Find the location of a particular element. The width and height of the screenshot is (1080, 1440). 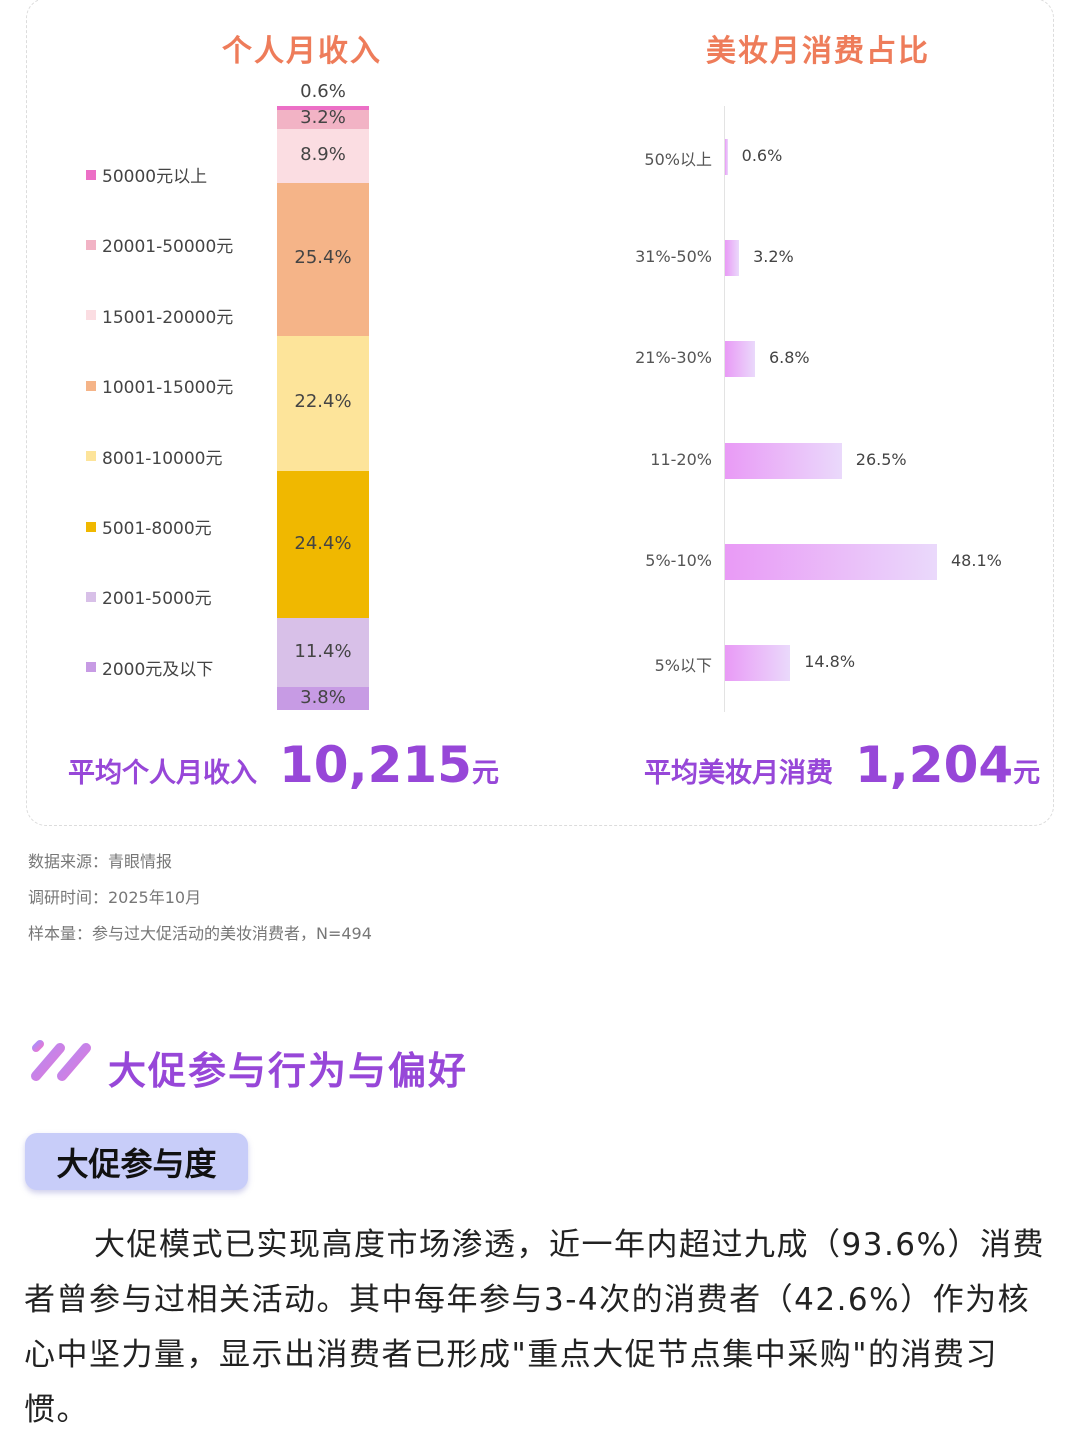

beauty-value-label-3: 26.5% is located at coordinates (881, 459).